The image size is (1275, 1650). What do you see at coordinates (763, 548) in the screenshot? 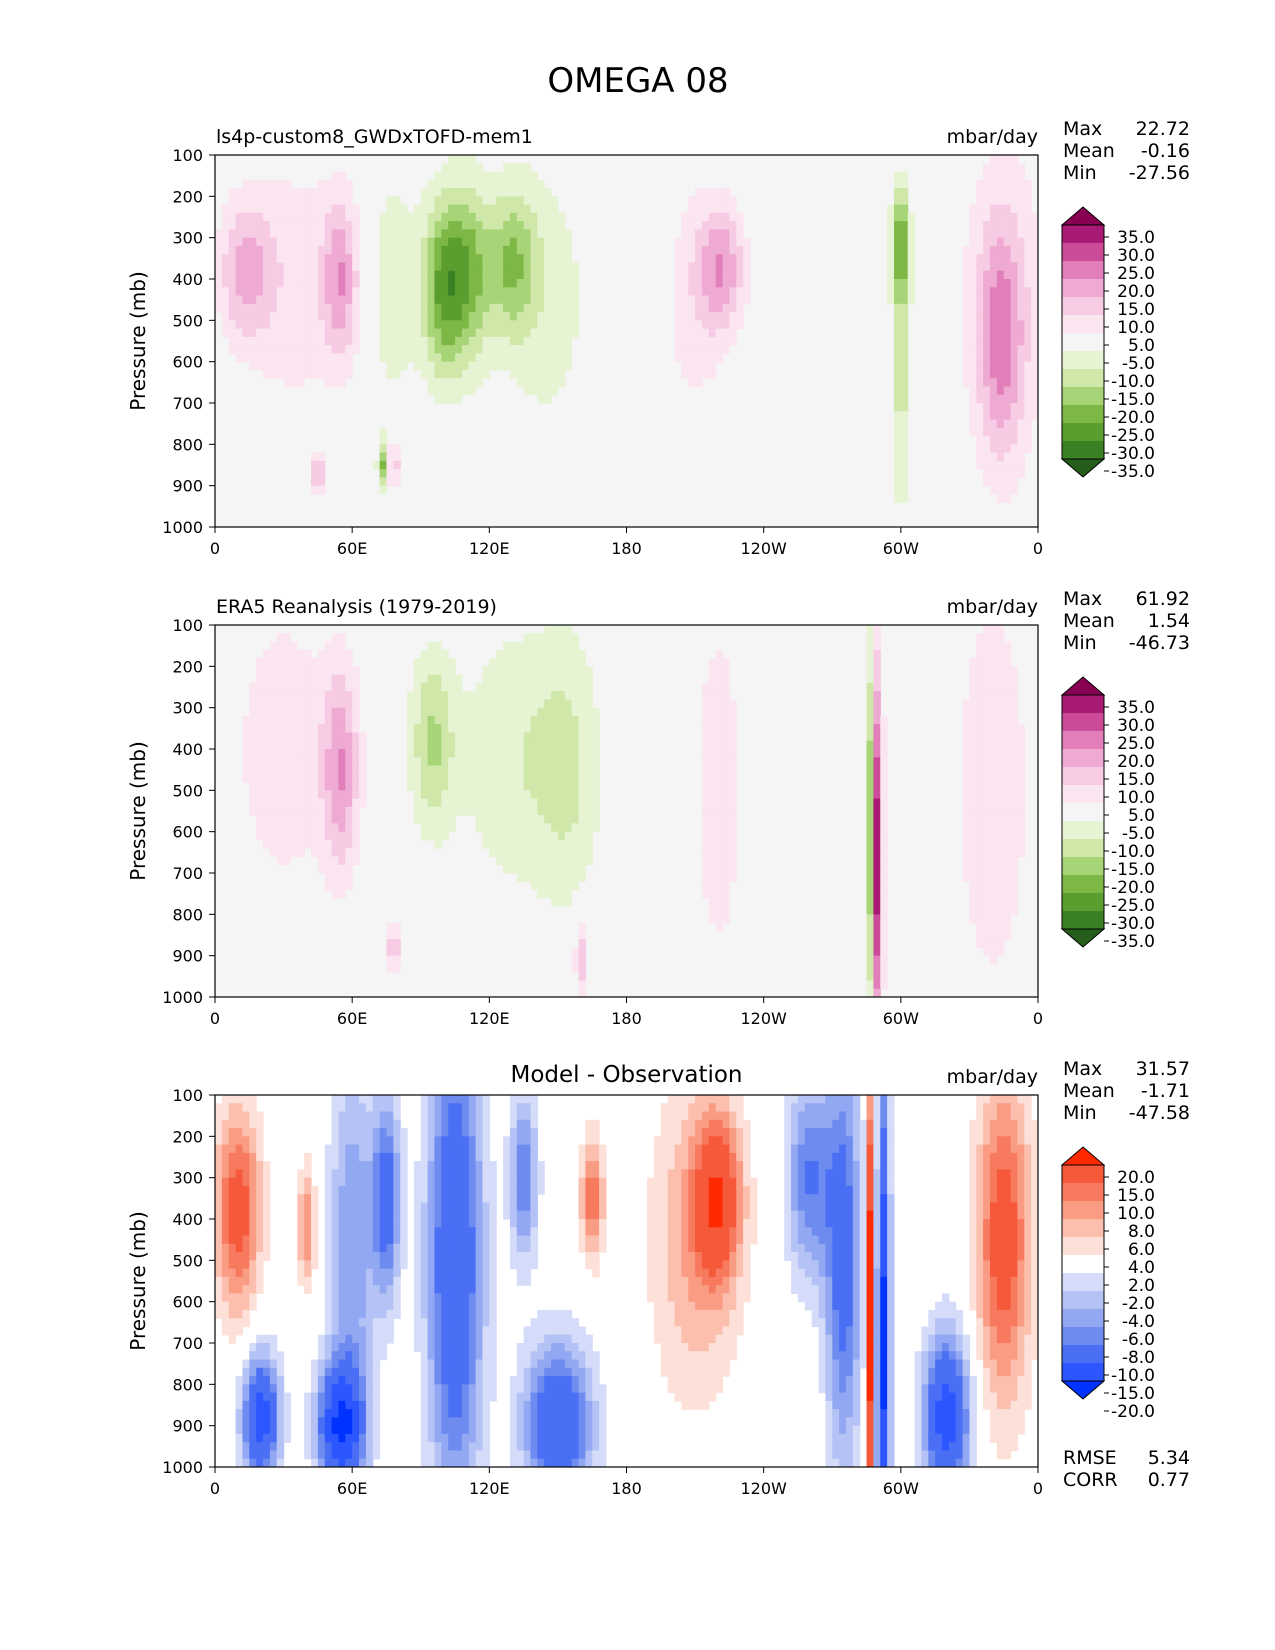
I see `x-tick-label: 120W` at bounding box center [763, 548].